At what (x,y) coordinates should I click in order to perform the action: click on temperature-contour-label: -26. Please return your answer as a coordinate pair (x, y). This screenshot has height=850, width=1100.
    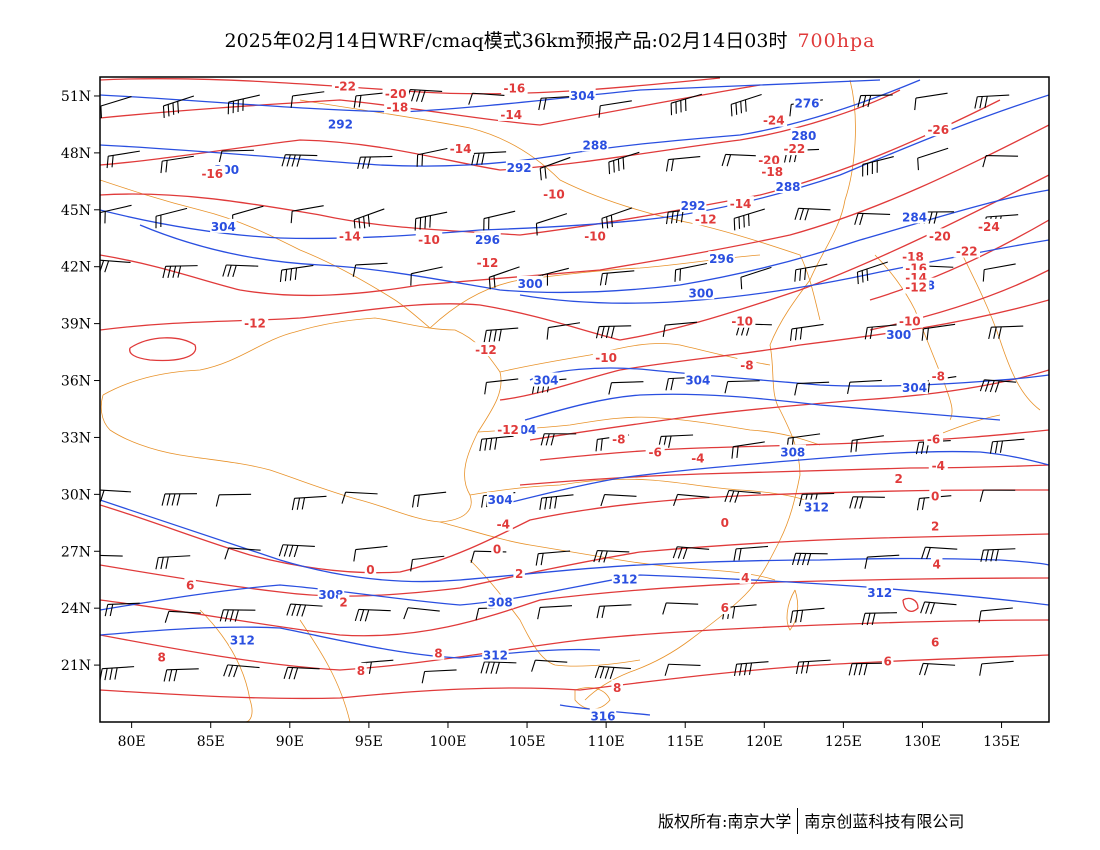
    Looking at the image, I should click on (938, 130).